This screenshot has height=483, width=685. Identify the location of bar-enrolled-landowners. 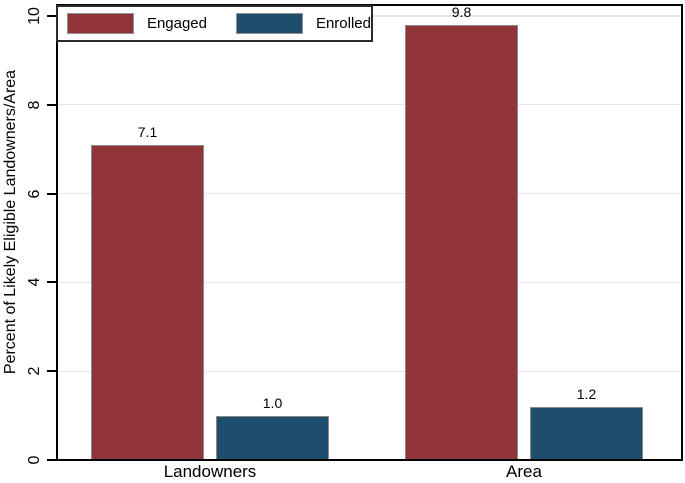
(272, 437).